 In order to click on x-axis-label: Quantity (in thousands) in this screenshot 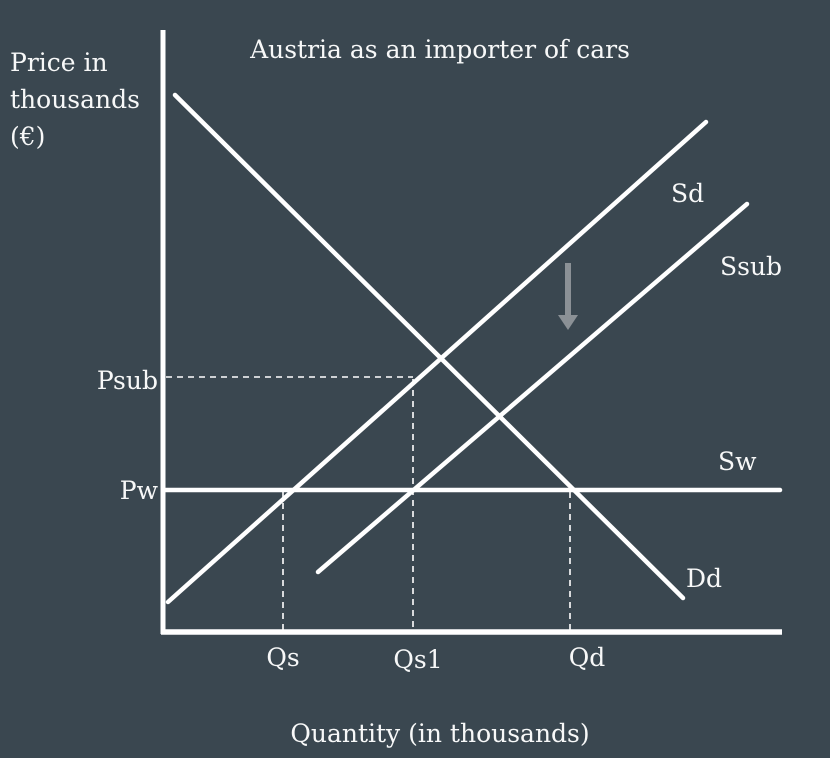, I will do `click(440, 733)`.